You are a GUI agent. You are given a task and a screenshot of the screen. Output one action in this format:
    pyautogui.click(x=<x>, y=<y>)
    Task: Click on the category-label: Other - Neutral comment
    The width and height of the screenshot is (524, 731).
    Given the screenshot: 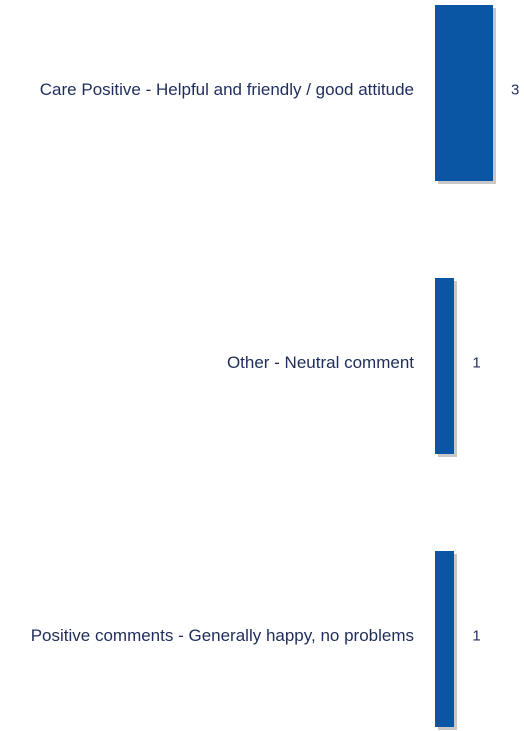 What is the action you would take?
    pyautogui.click(x=320, y=362)
    